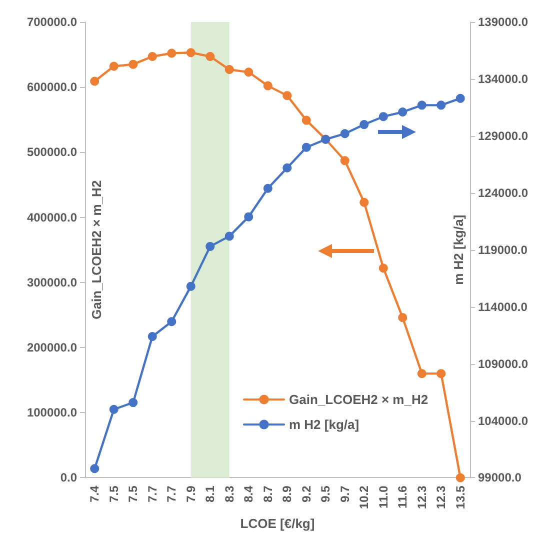 The width and height of the screenshot is (550, 535). I want to click on x-tick-label: 13.5, so click(460, 497).